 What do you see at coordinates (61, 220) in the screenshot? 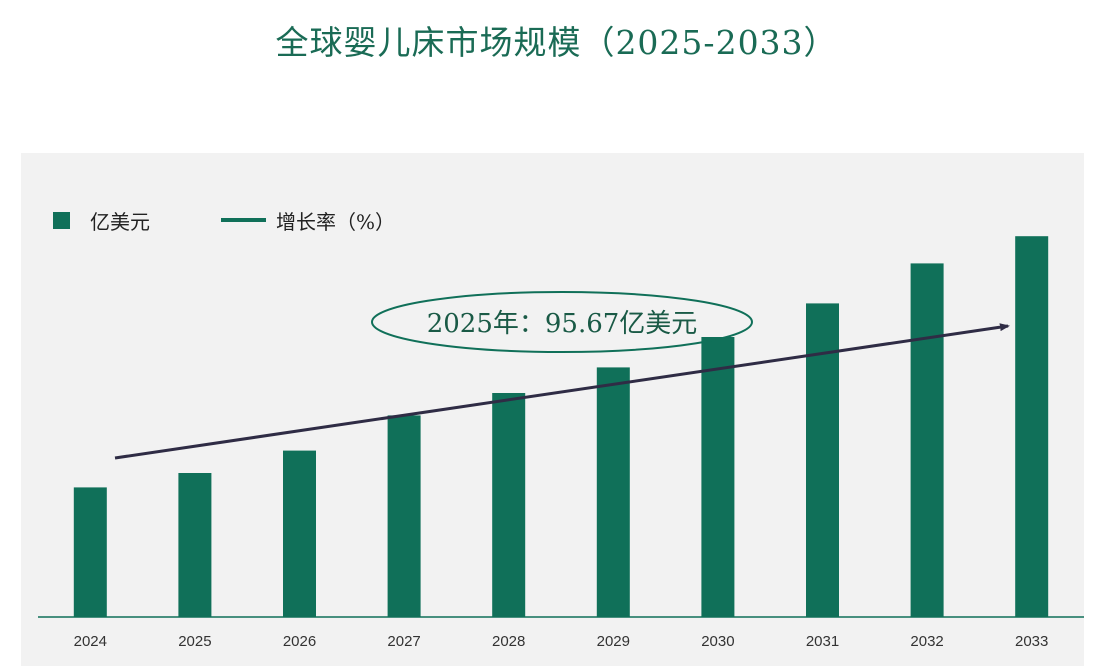
I see `legend-swatch-bar` at bounding box center [61, 220].